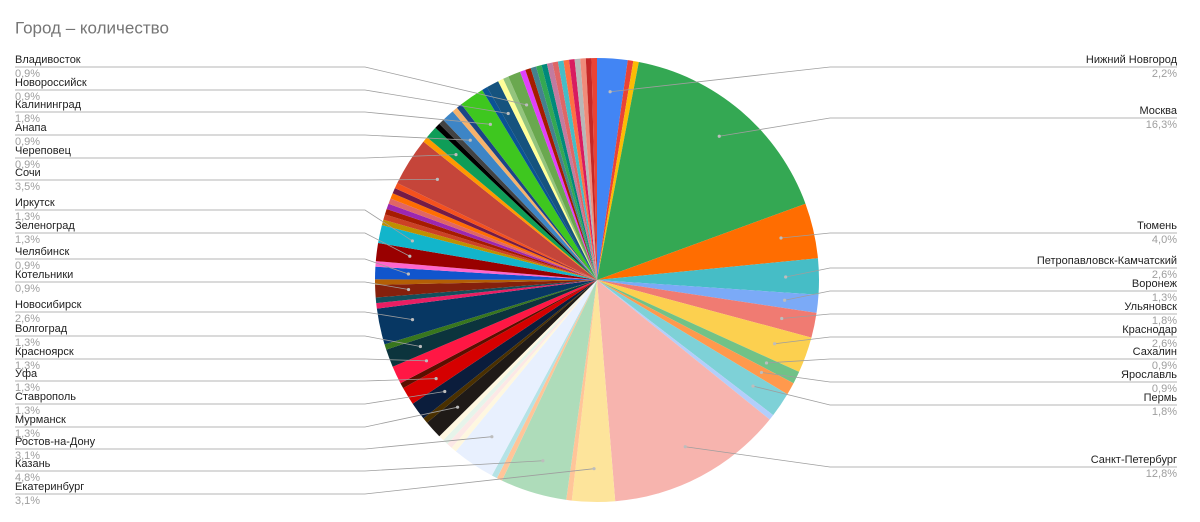 This screenshot has height=522, width=1200. I want to click on slice-label: Красноярск, so click(44, 352).